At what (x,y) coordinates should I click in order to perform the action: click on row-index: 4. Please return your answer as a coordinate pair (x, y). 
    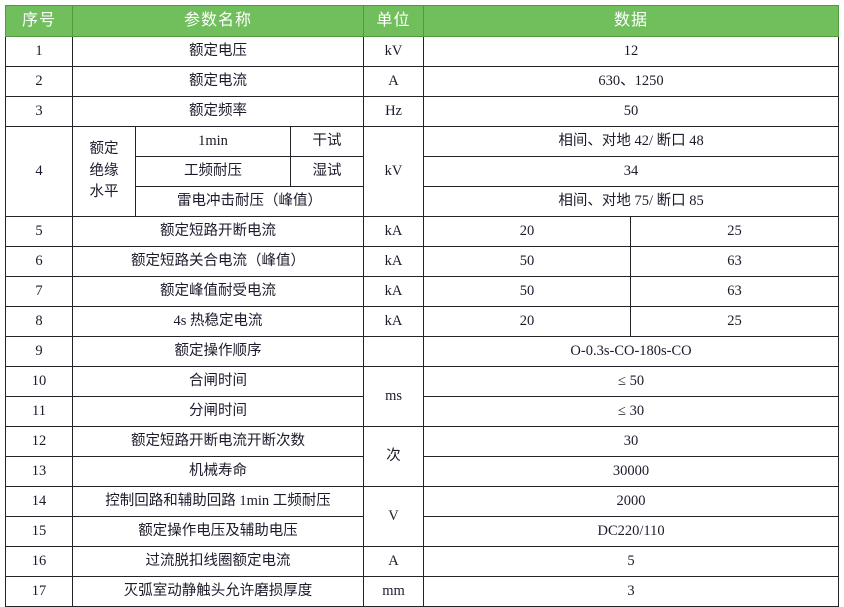
    Looking at the image, I should click on (39, 171).